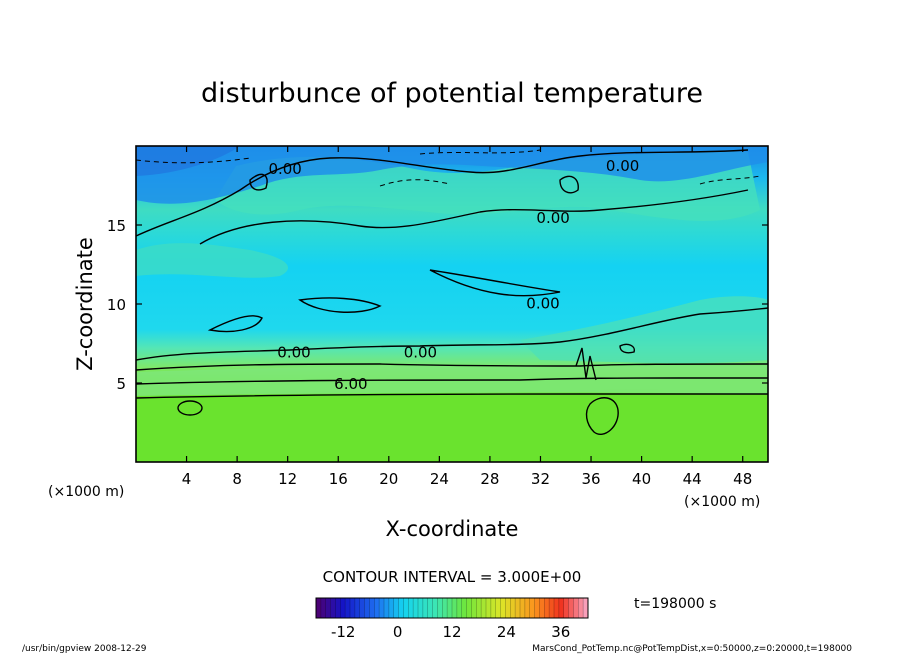 Image resolution: width=904 pixels, height=654 pixels. Describe the element at coordinates (540, 479) in the screenshot. I see `x-tick-label: 32` at that location.